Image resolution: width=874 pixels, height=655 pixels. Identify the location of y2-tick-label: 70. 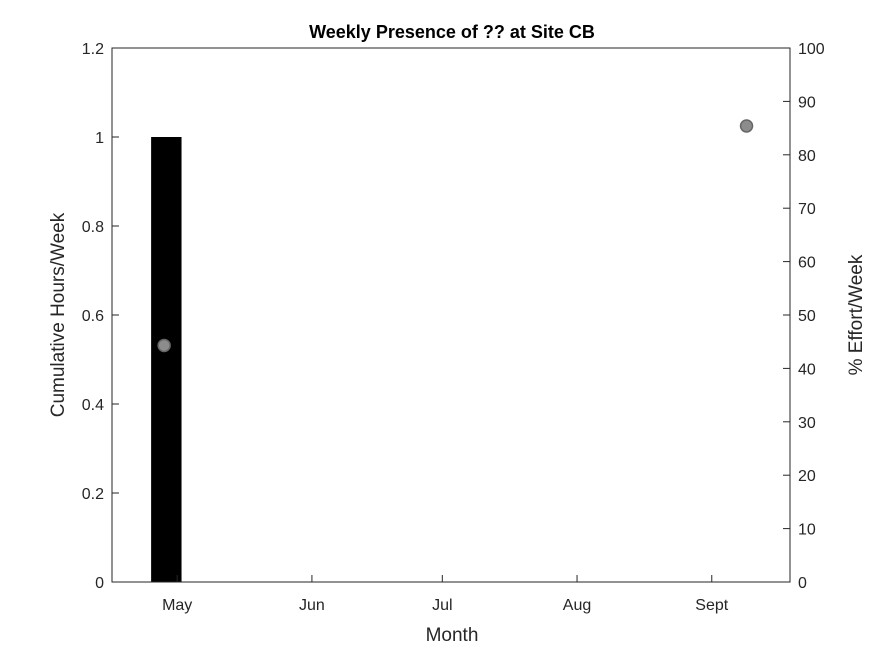
(807, 209).